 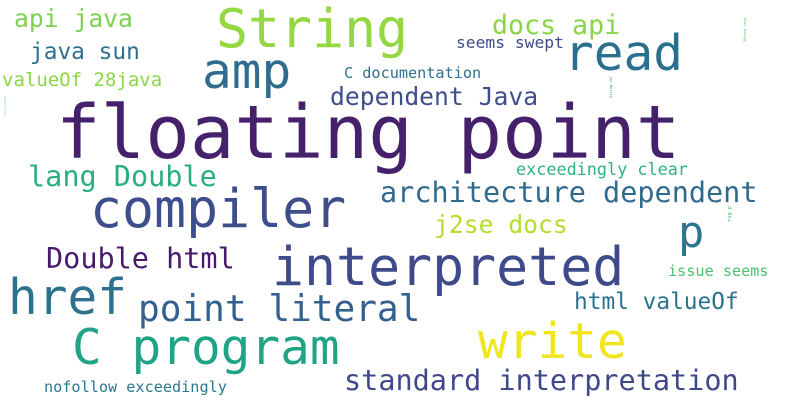 What do you see at coordinates (413, 73) in the screenshot?
I see `word-c-documentation: C documentation` at bounding box center [413, 73].